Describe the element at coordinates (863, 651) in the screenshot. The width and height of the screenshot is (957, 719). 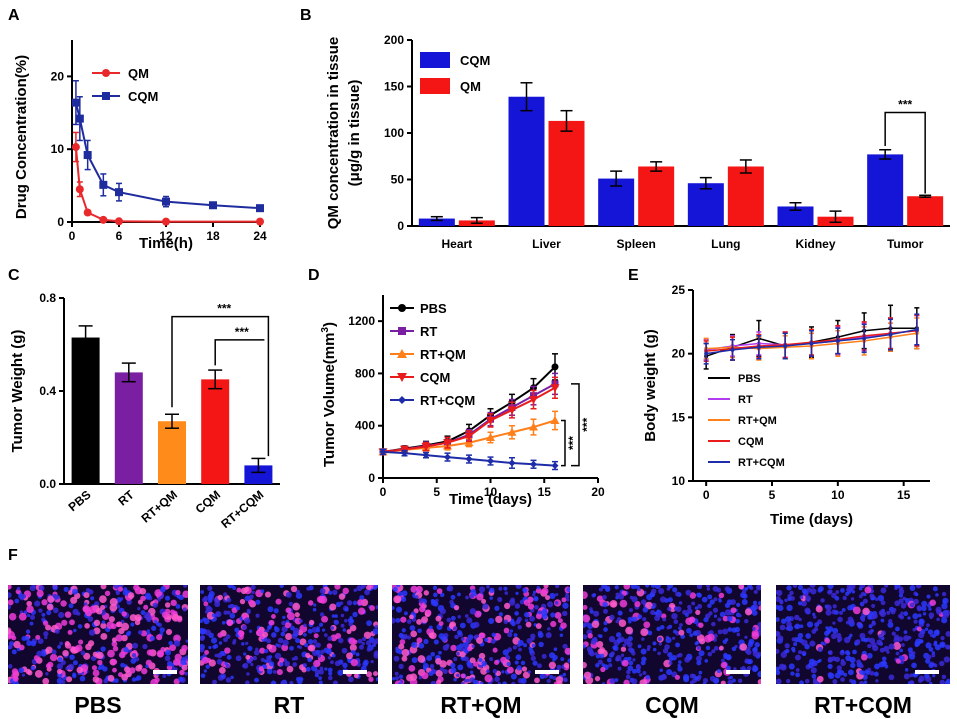
I see `micrograph-rt-cqm: RT+CQM` at that location.